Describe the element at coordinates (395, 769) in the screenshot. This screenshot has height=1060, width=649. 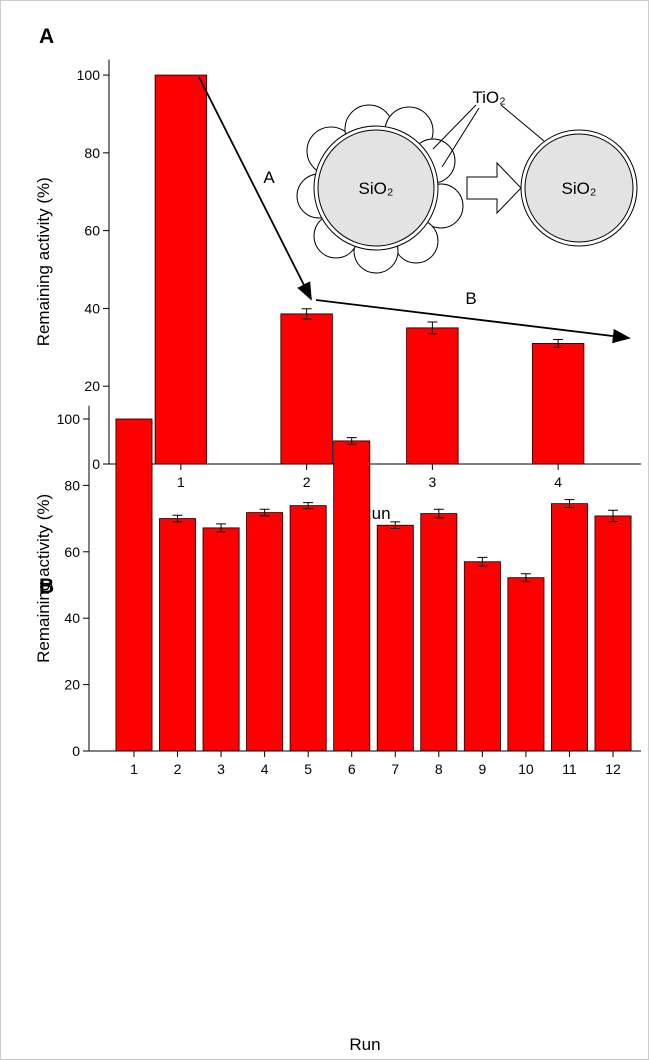
I see `x-tick-label: 7` at that location.